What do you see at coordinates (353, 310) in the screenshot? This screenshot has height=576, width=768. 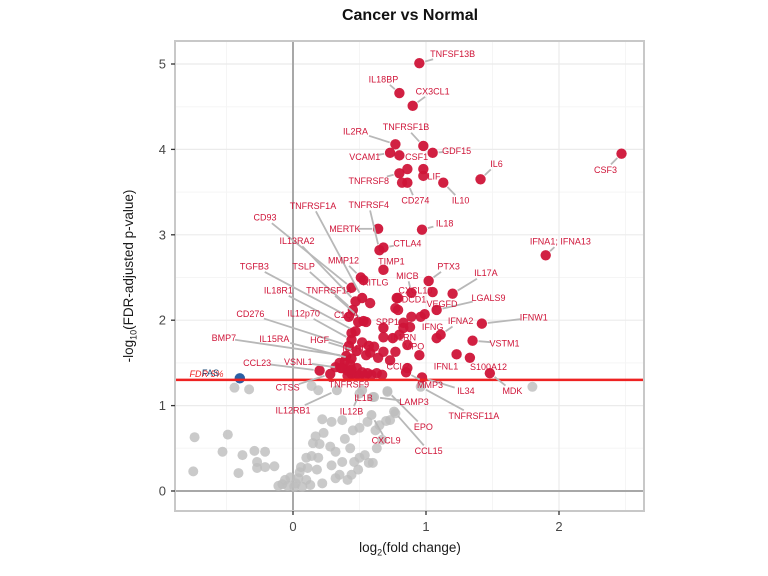 I see `sig-point-TSLP` at bounding box center [353, 310].